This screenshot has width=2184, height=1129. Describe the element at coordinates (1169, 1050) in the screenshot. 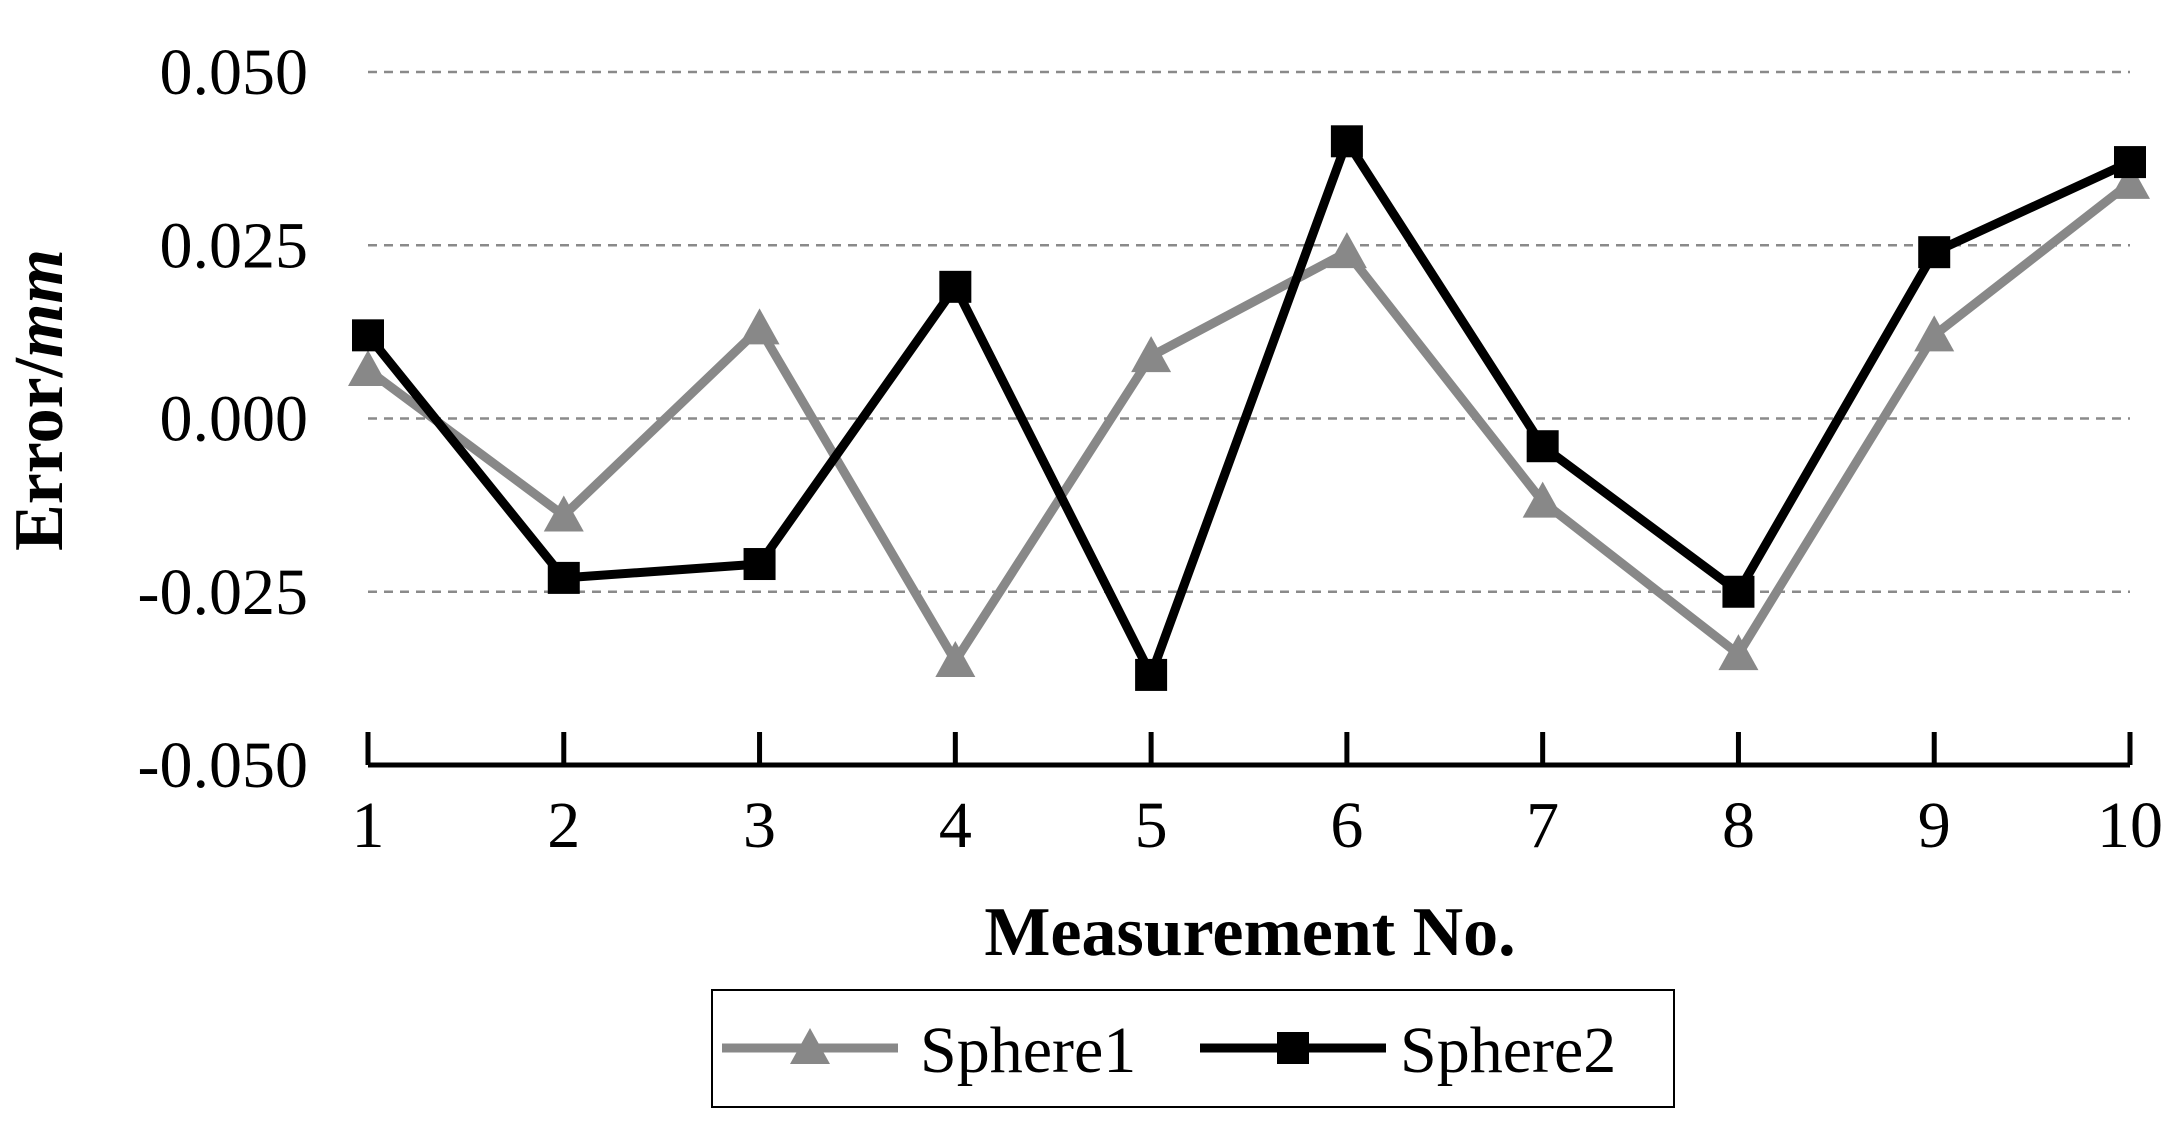

I see `legend-items: Sphere1 Sphere2` at that location.